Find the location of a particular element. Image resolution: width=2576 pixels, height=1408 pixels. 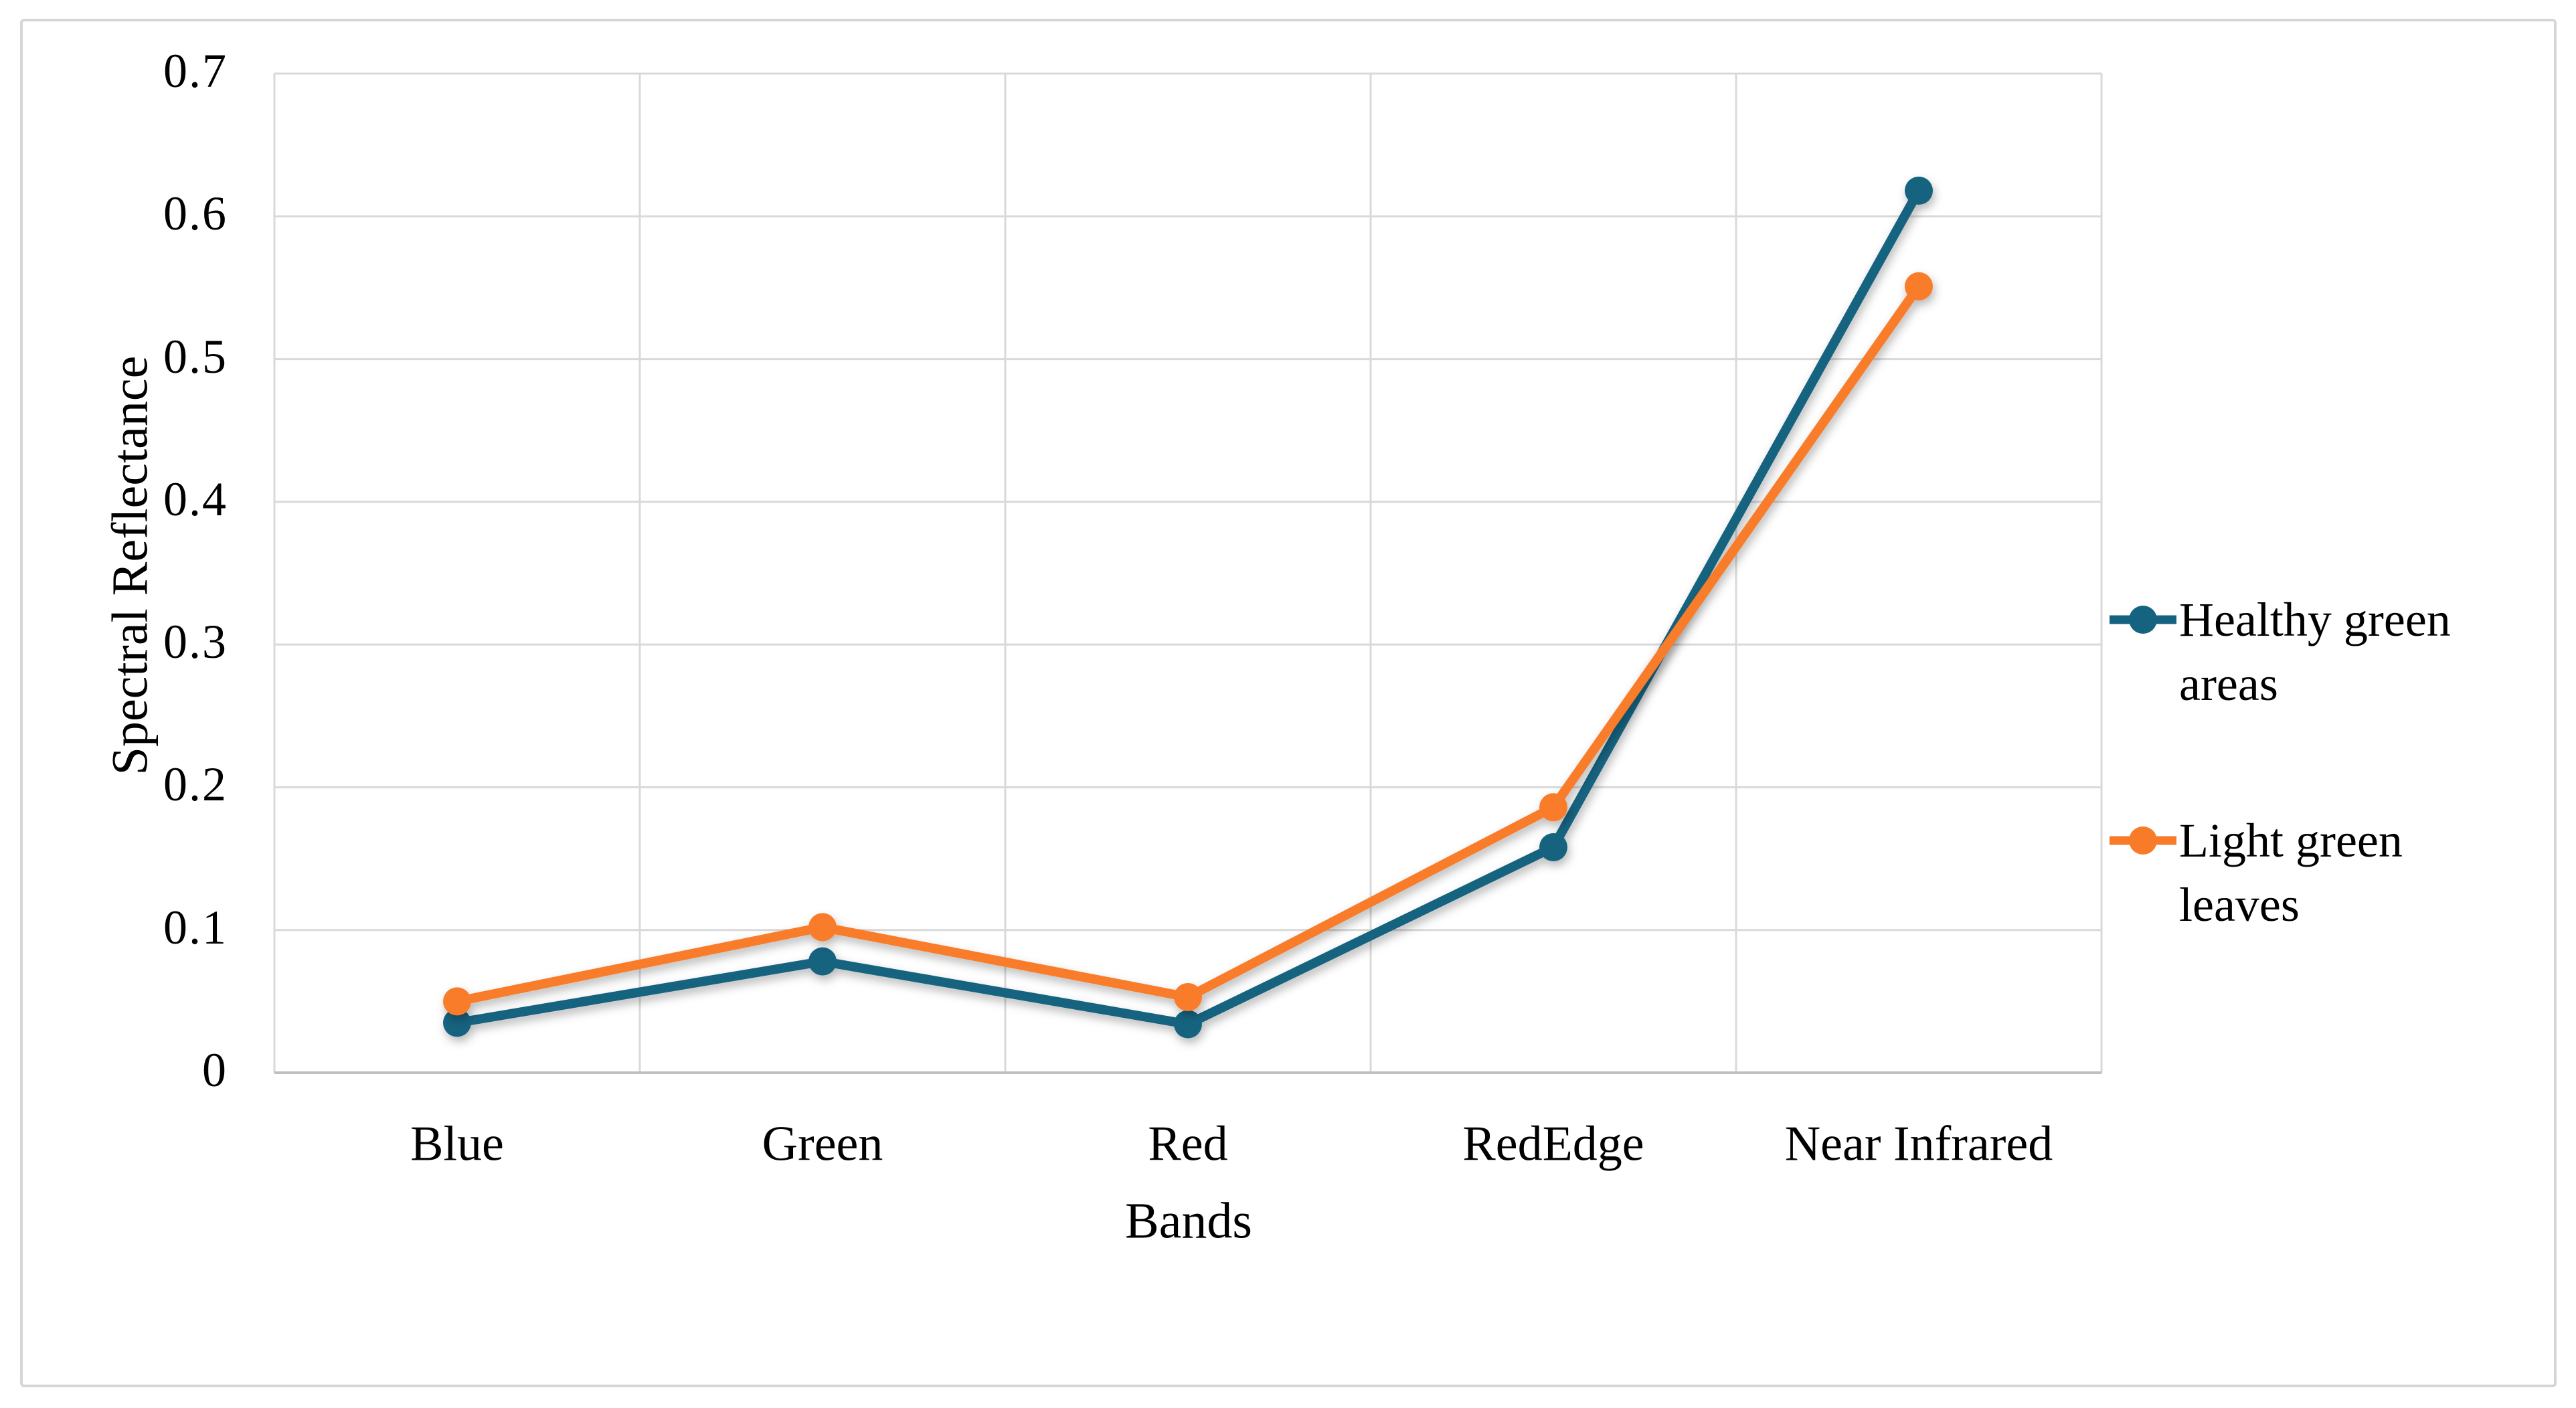

legend-label: Light green leaves is located at coordinates (2291, 873).